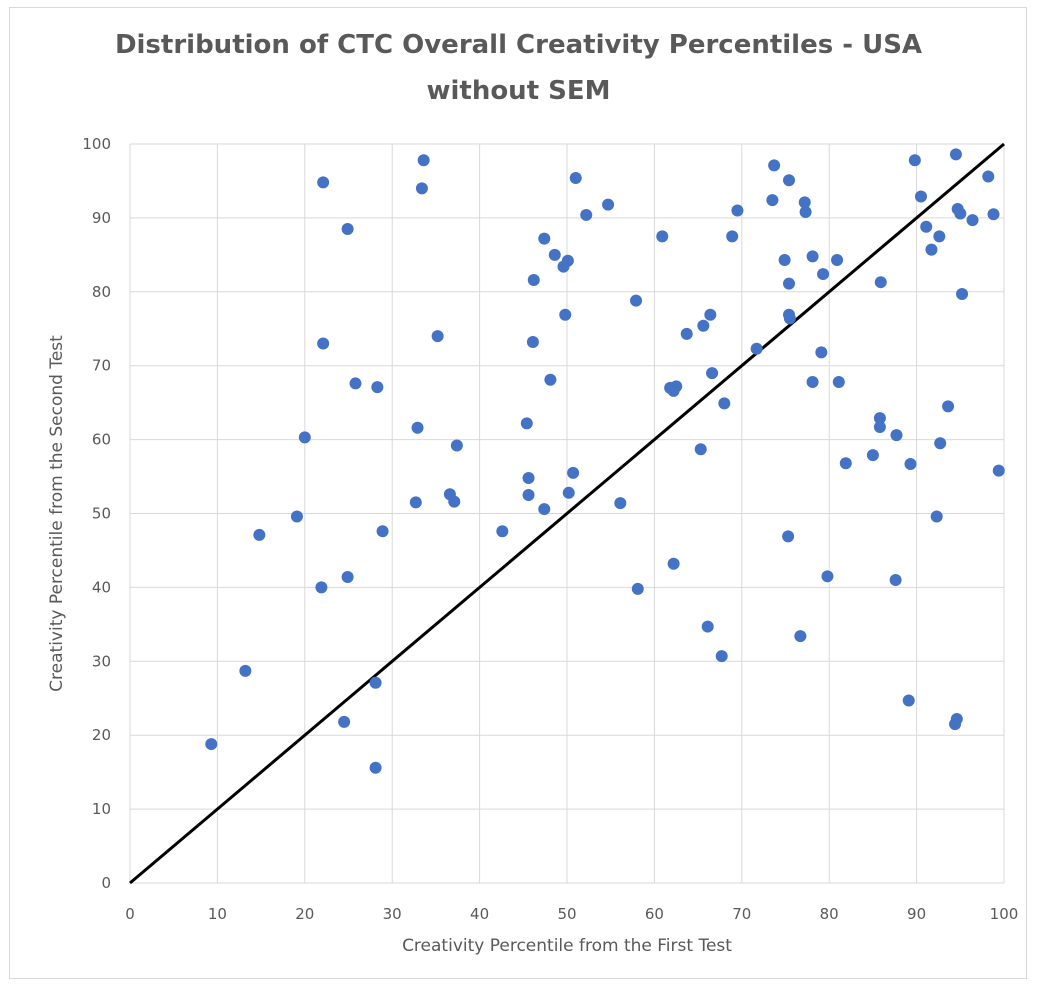 This screenshot has height=987, width=1037. Describe the element at coordinates (101, 809) in the screenshot. I see `y-tick-label: 10` at that location.